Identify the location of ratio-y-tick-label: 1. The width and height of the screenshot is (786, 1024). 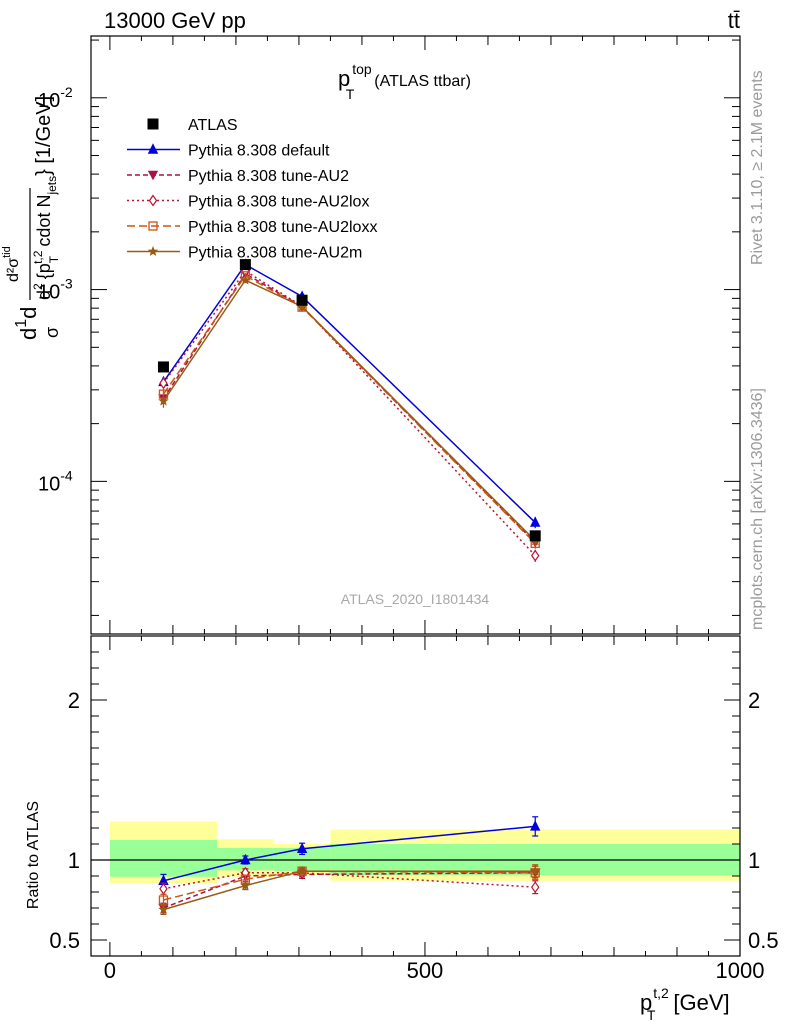
(74, 860).